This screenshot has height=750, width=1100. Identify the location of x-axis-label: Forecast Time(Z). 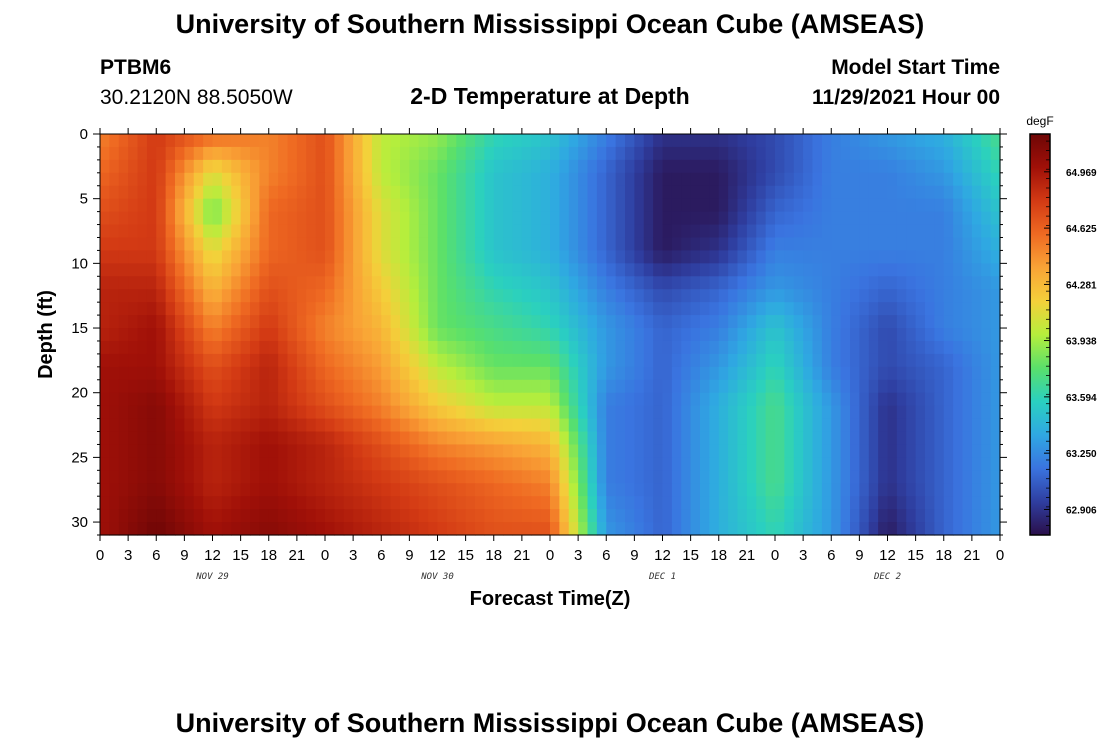
(550, 599).